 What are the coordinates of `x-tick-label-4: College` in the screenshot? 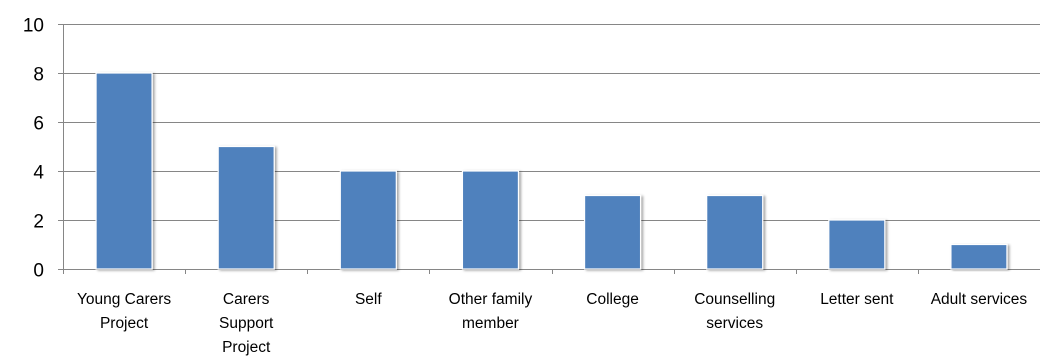 It's located at (612, 299).